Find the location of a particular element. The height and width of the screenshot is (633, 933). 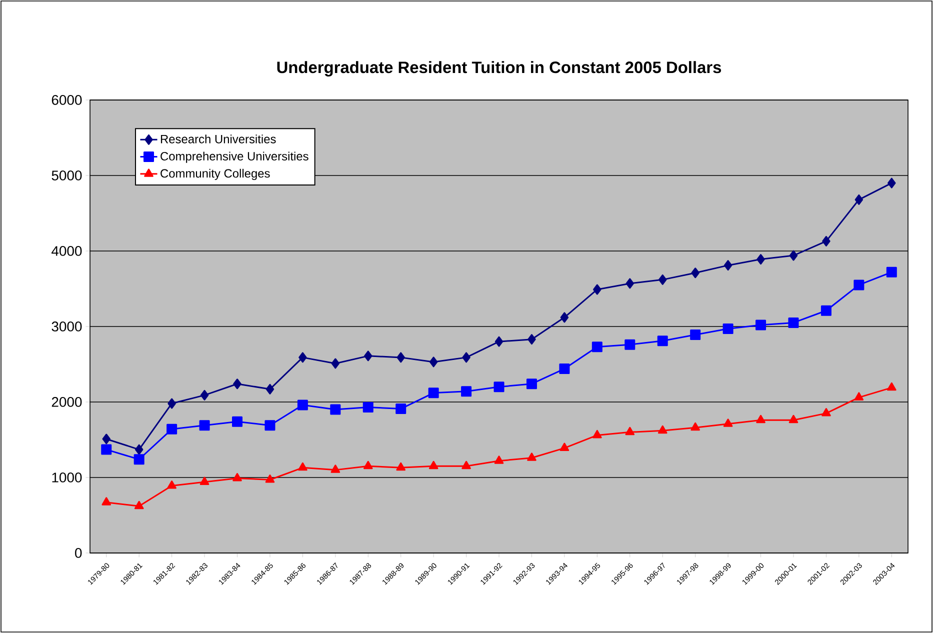

legend-label: Comprehensive Universities is located at coordinates (234, 157).